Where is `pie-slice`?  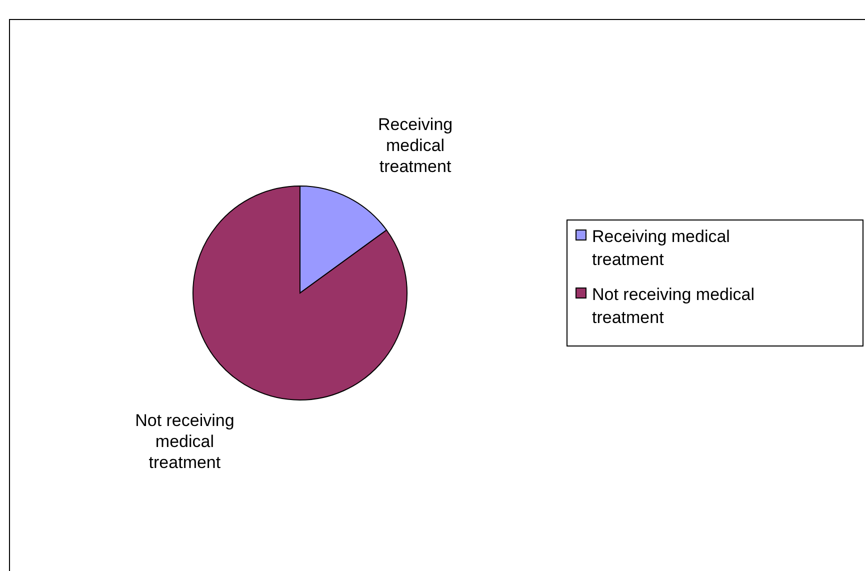
pie-slice is located at coordinates (300, 293).